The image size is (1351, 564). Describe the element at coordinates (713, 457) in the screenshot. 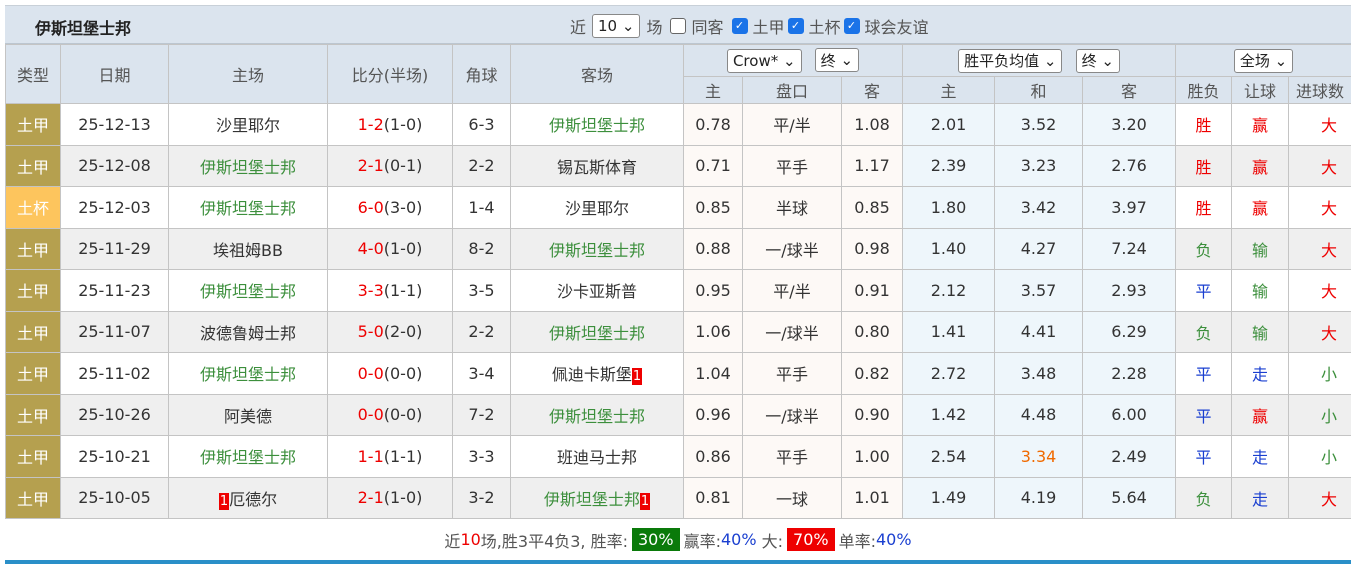

I see `ah-home-odds: 0.86` at that location.